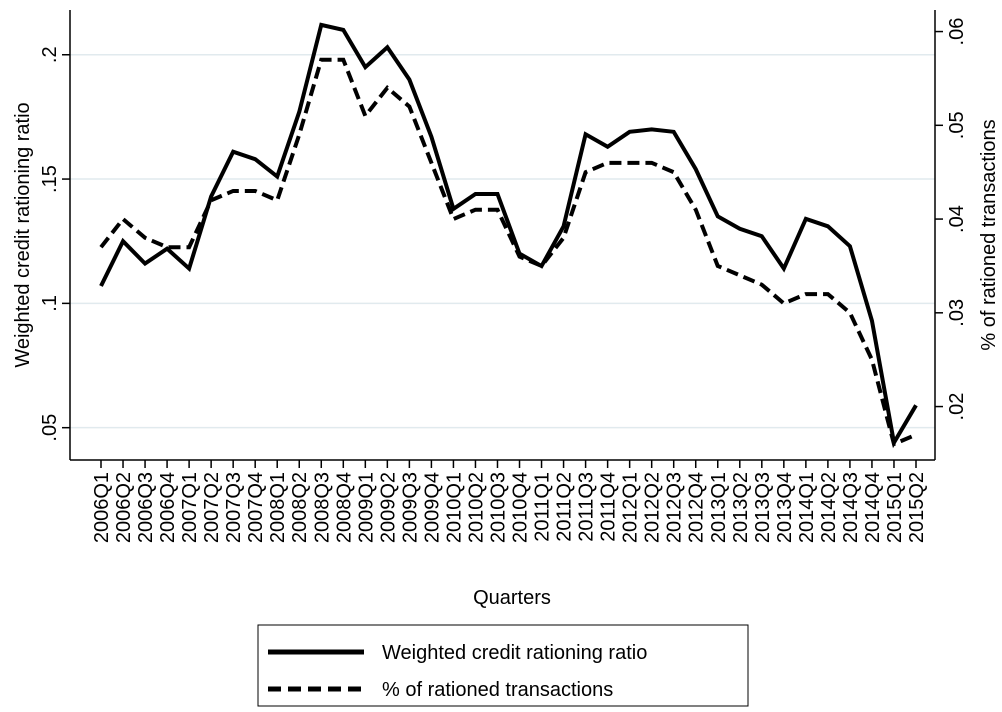 Image resolution: width=1002 pixels, height=712 pixels. I want to click on x-tick-label: 2006Q4, so click(168, 507).